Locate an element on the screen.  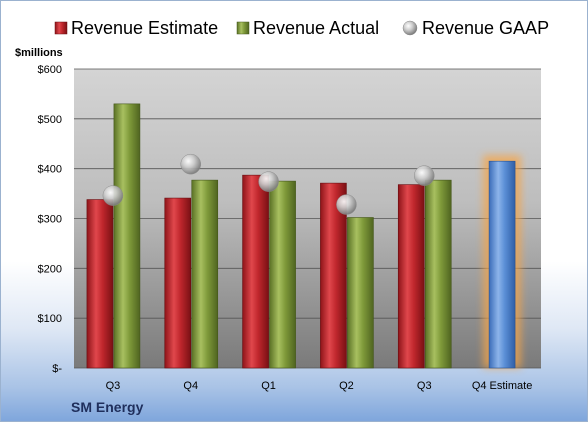
legend-item-gaap: Revenue GAAP is located at coordinates (475, 28).